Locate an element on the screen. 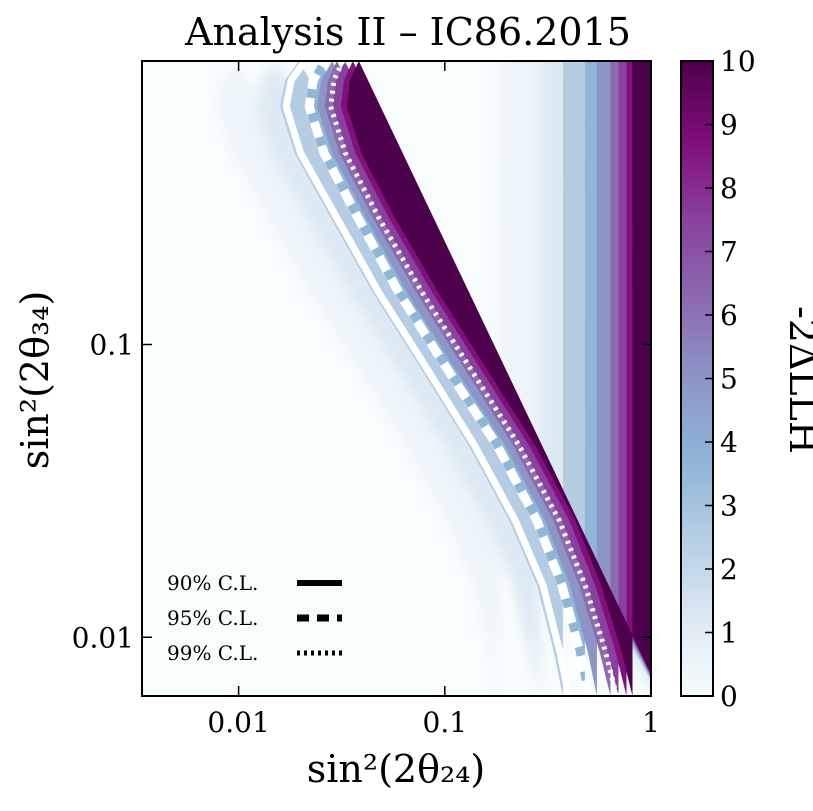 This screenshot has height=811, width=813. y-tick-label: 0.1 is located at coordinates (111, 345).